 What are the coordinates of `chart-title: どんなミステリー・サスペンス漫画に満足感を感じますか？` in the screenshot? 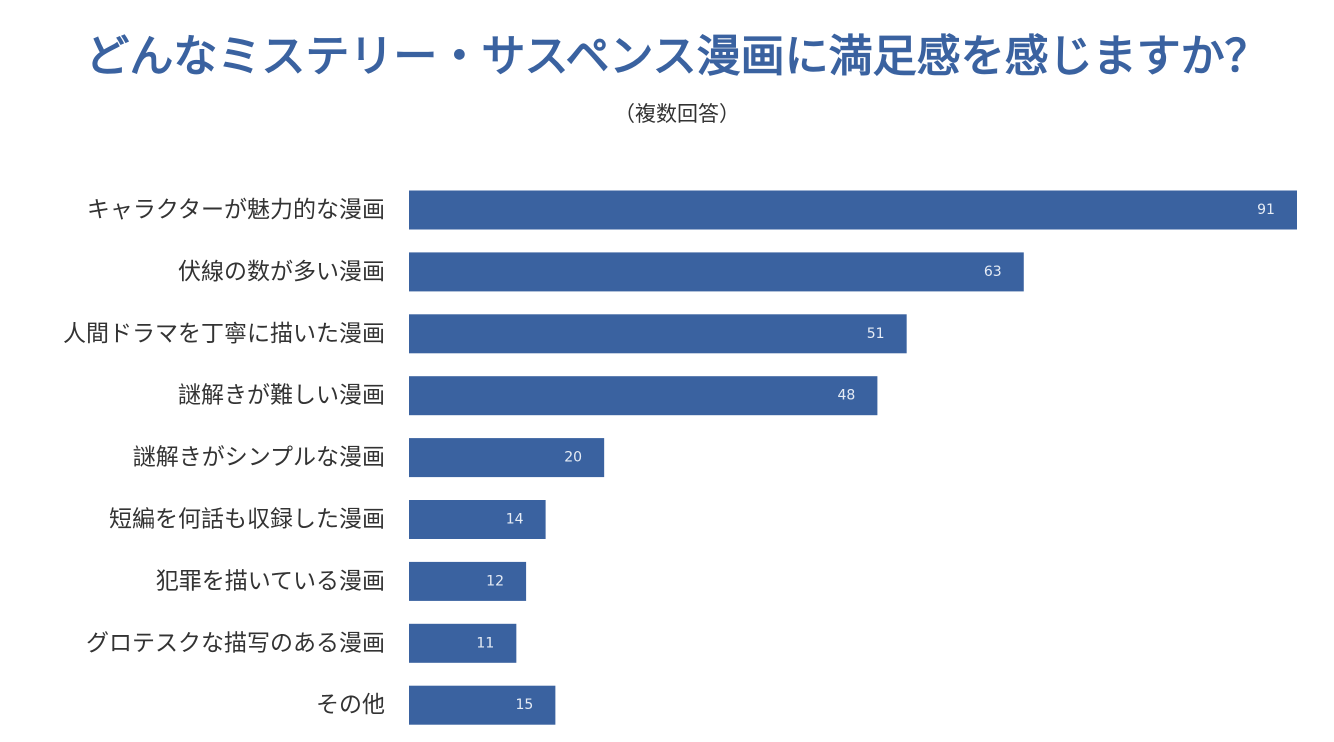 It's located at (677, 56).